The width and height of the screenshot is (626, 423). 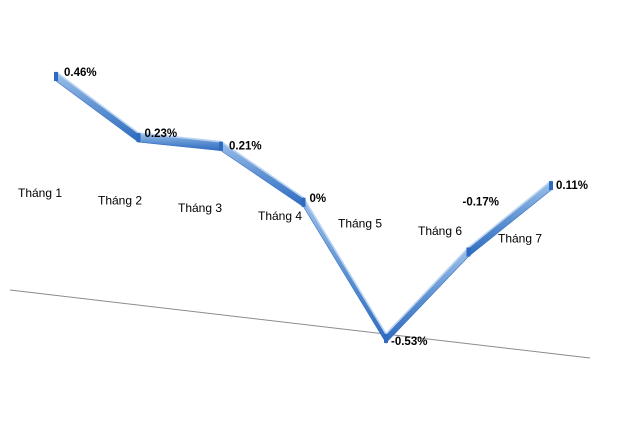 What do you see at coordinates (40, 193) in the screenshot?
I see `category-label: Tháng 1` at bounding box center [40, 193].